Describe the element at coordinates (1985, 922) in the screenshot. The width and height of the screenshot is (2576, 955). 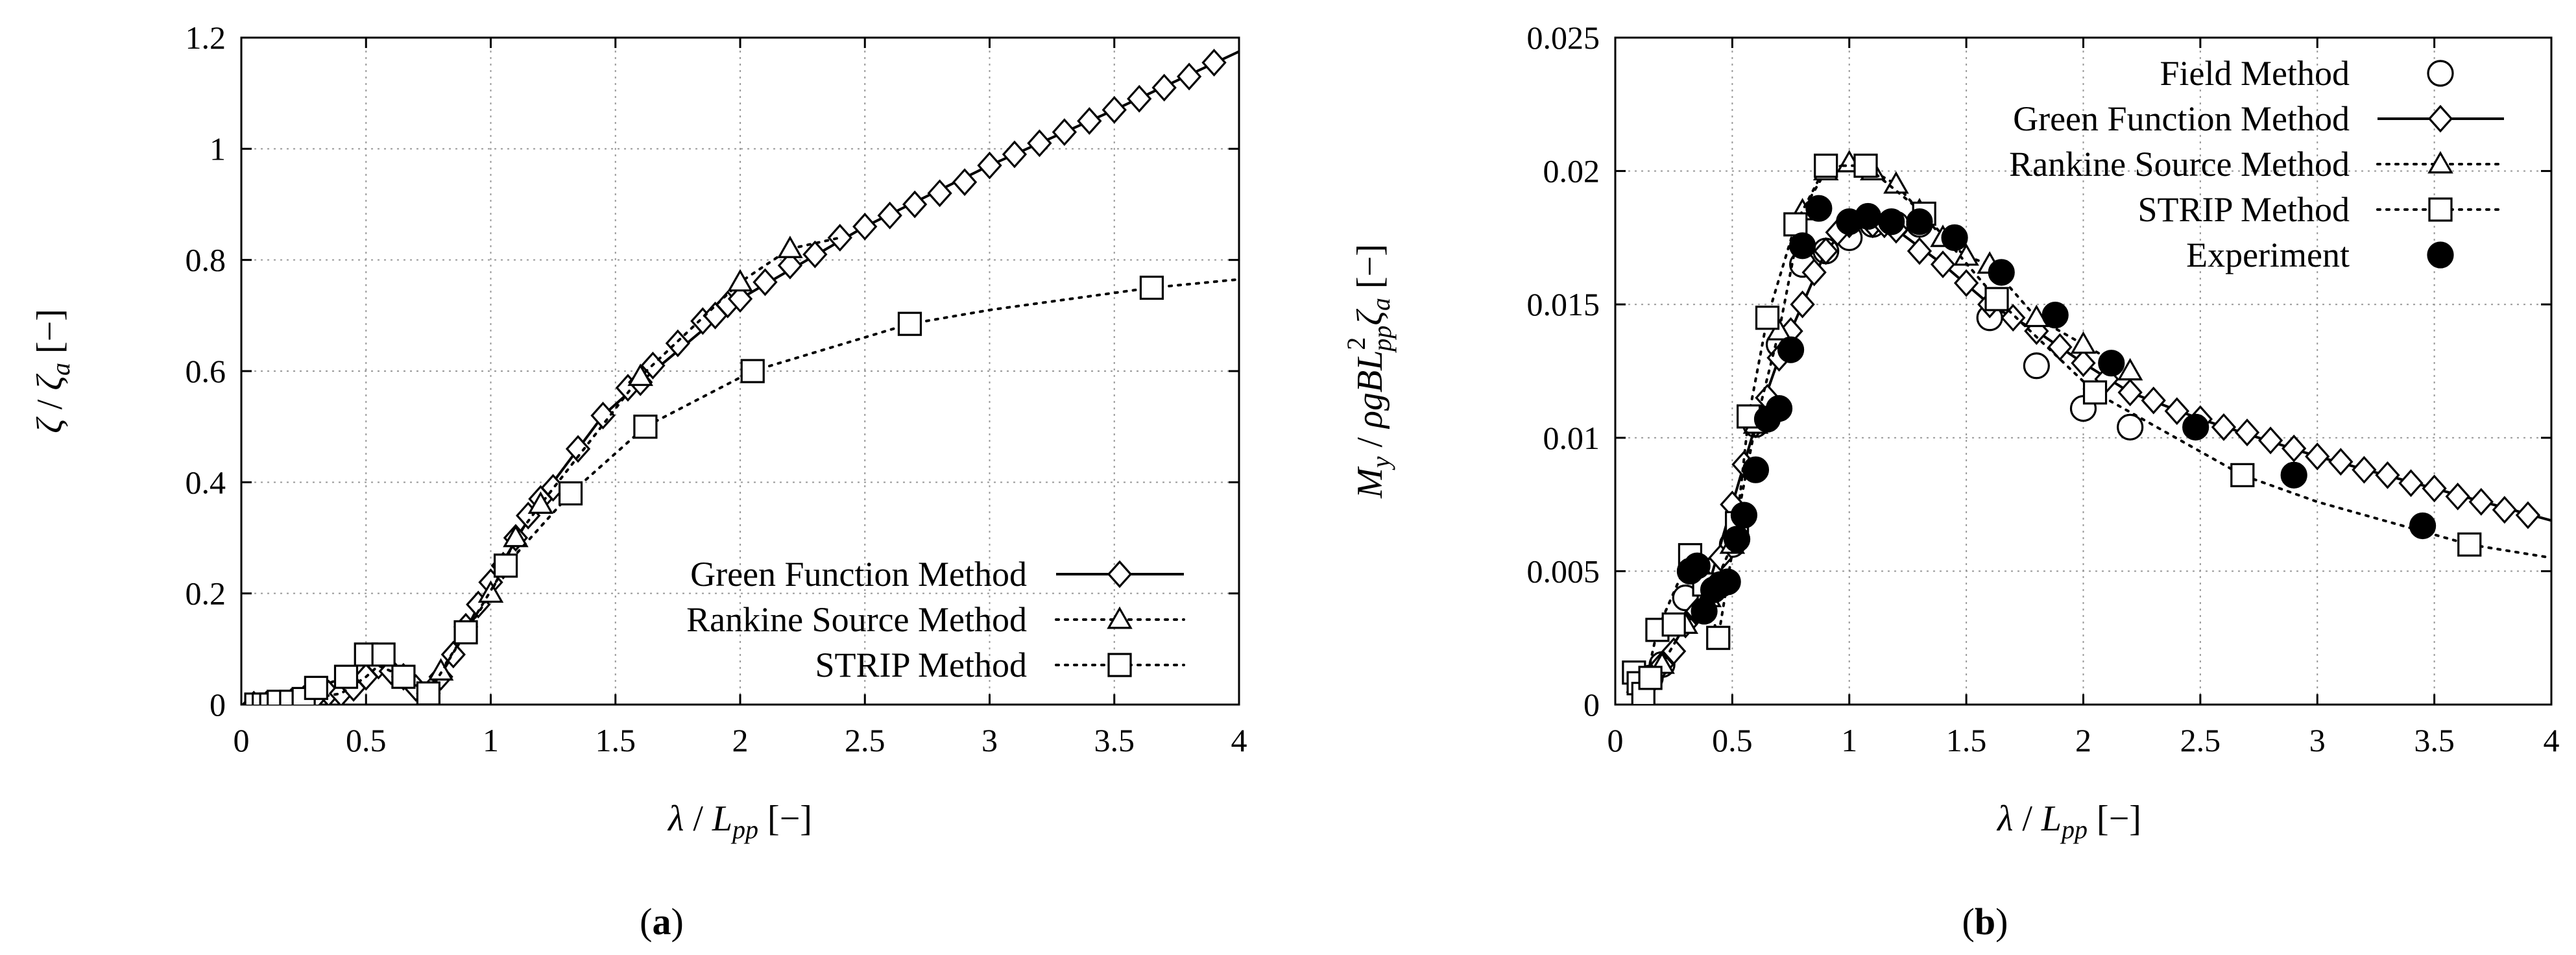
I see `panel-label-b: (b)` at that location.